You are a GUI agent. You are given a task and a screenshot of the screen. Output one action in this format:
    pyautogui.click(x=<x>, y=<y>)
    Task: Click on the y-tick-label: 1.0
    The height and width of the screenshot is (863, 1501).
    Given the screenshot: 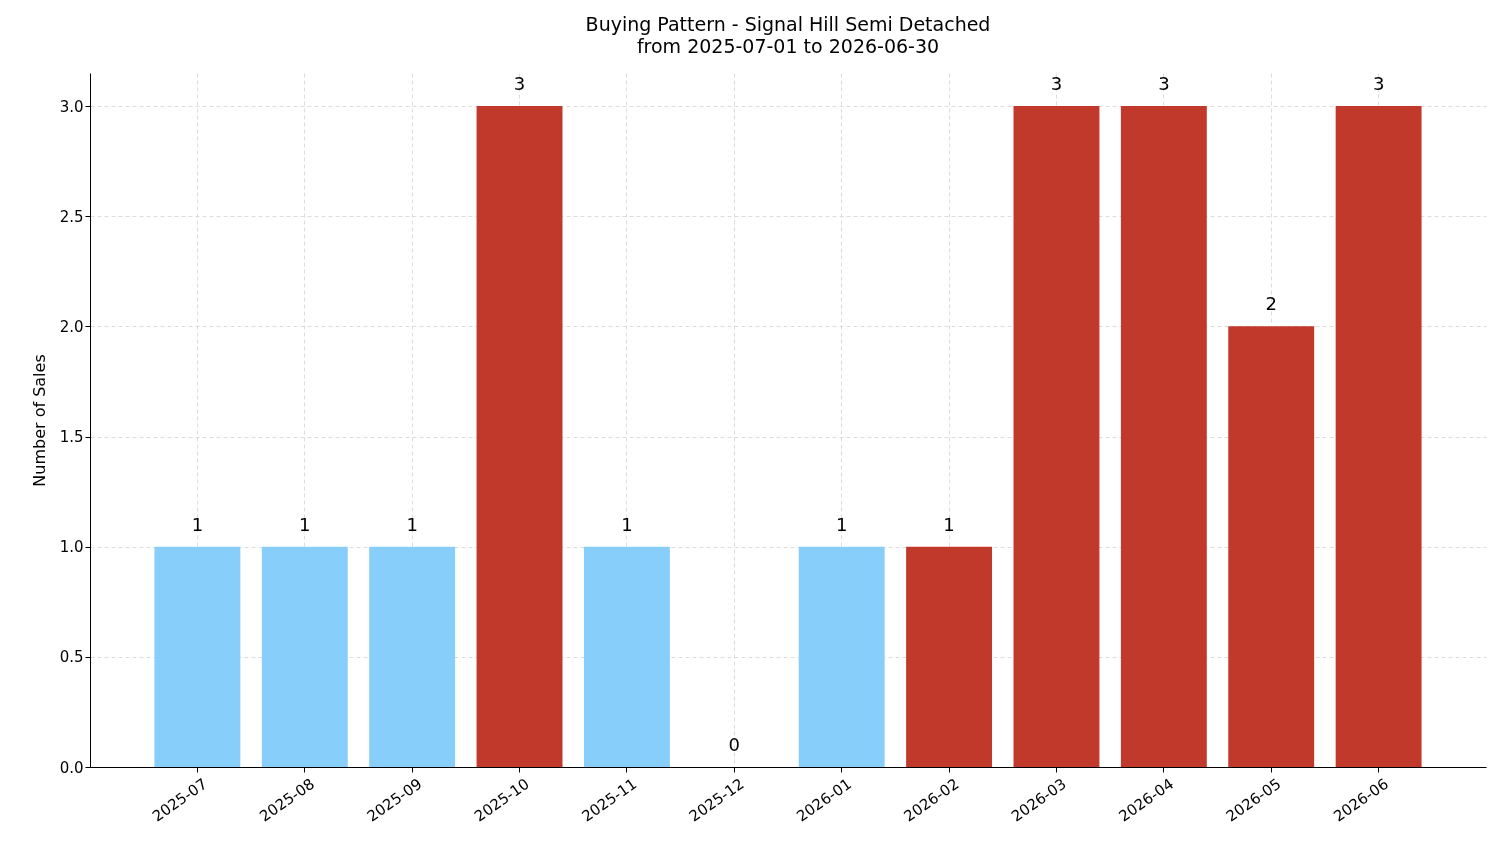 What is the action you would take?
    pyautogui.click(x=71, y=547)
    